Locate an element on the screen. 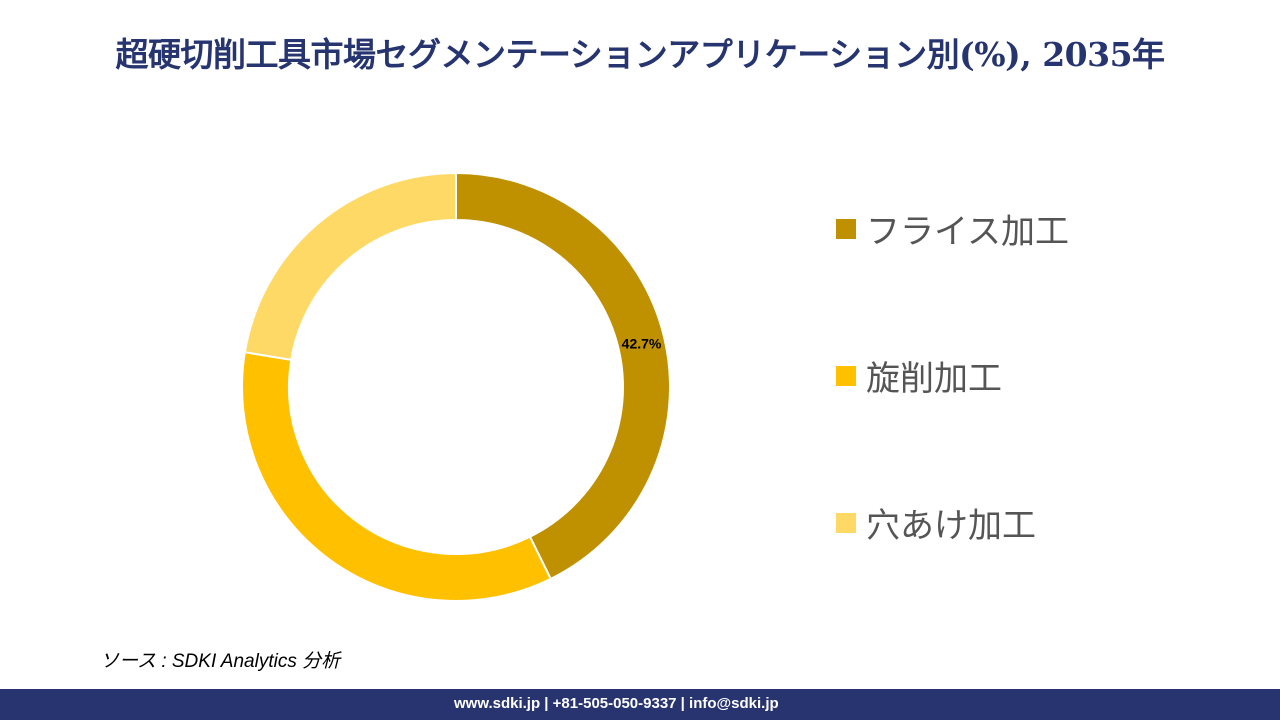  legend-item-drilling: 穴あけ加工 is located at coordinates (952, 522).